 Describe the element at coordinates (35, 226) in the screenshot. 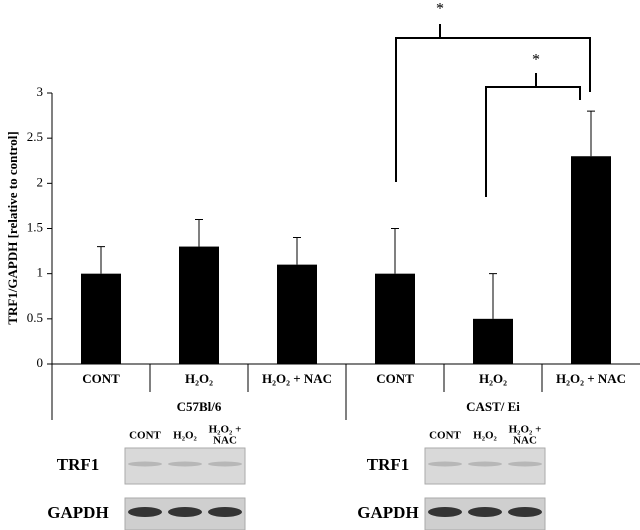

I see `y-tick-label: 1.5` at that location.